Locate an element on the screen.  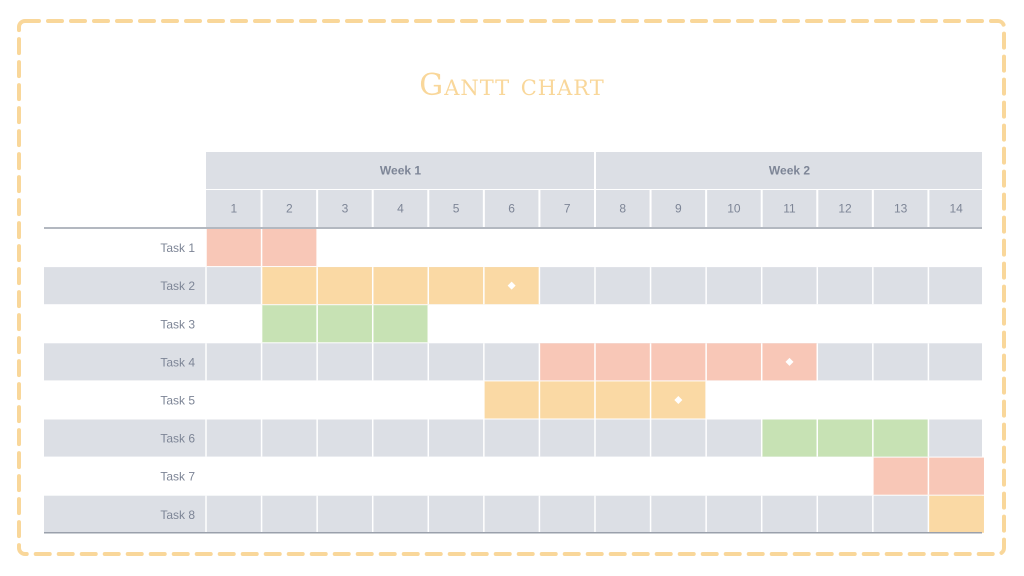
task-label: Task 8 is located at coordinates (177, 515).